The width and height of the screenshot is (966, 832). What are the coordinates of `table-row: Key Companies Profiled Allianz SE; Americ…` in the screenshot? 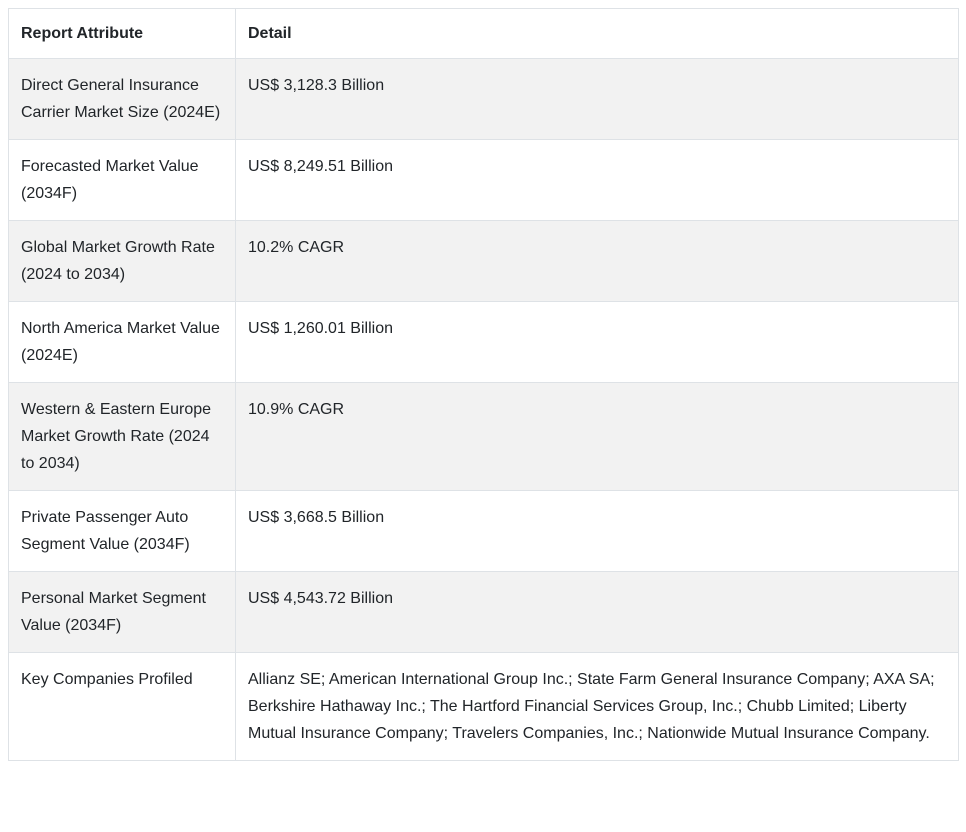 It's located at (483, 706).